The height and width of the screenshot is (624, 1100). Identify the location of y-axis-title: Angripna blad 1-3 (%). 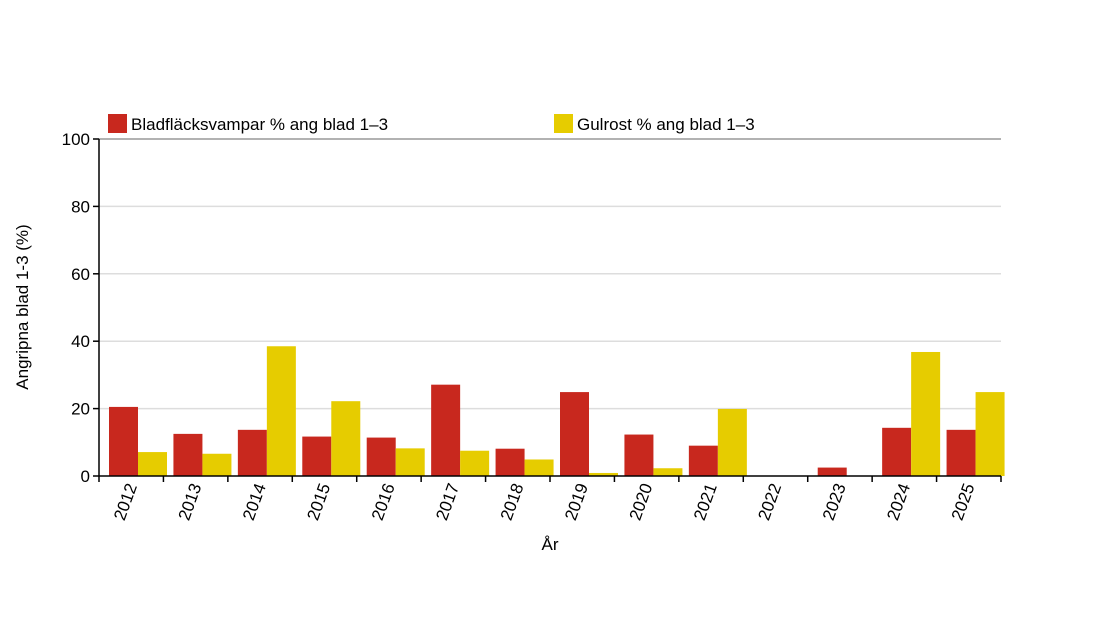
(22, 306).